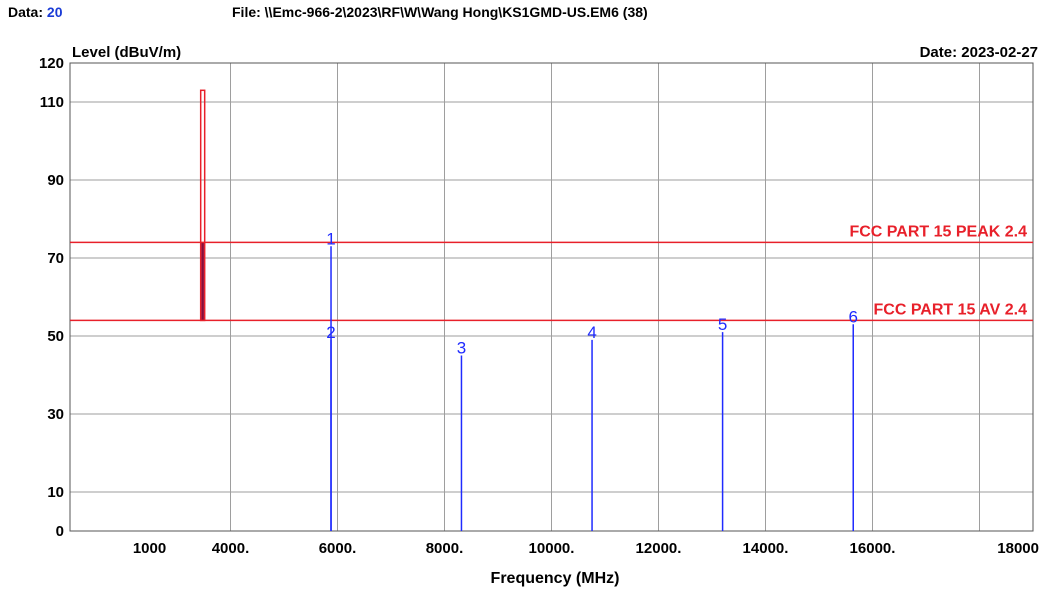  Describe the element at coordinates (873, 548) in the screenshot. I see `x-tick-label: 16000.` at that location.